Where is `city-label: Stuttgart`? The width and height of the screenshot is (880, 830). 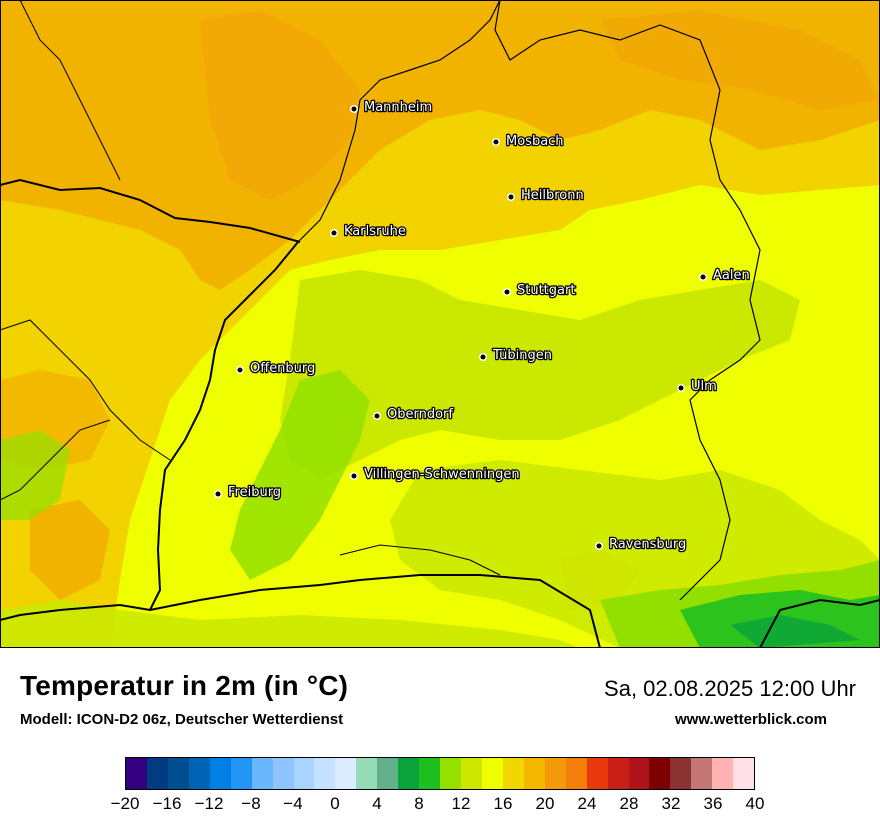 city-label: Stuttgart is located at coordinates (546, 290).